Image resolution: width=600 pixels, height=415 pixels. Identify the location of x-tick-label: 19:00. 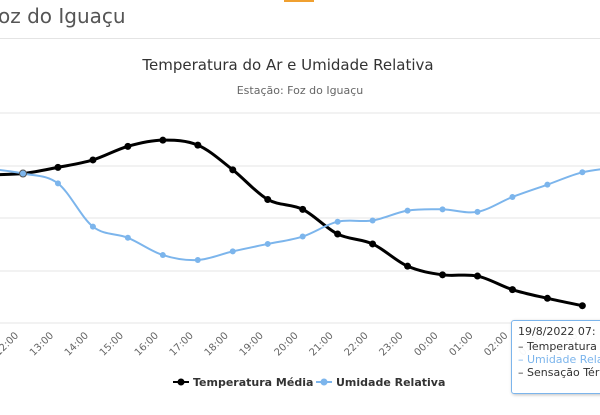
(252, 344).